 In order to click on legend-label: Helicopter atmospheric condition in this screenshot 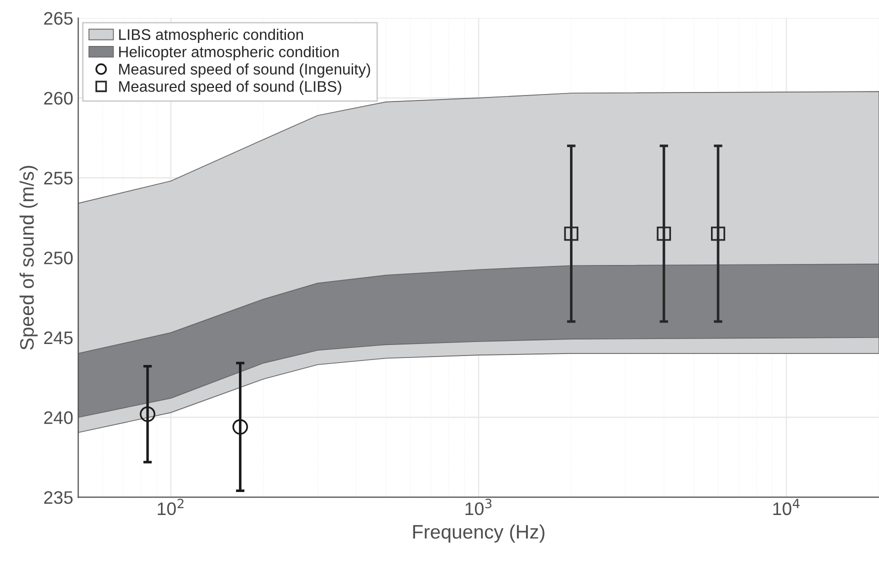, I will do `click(229, 53)`.